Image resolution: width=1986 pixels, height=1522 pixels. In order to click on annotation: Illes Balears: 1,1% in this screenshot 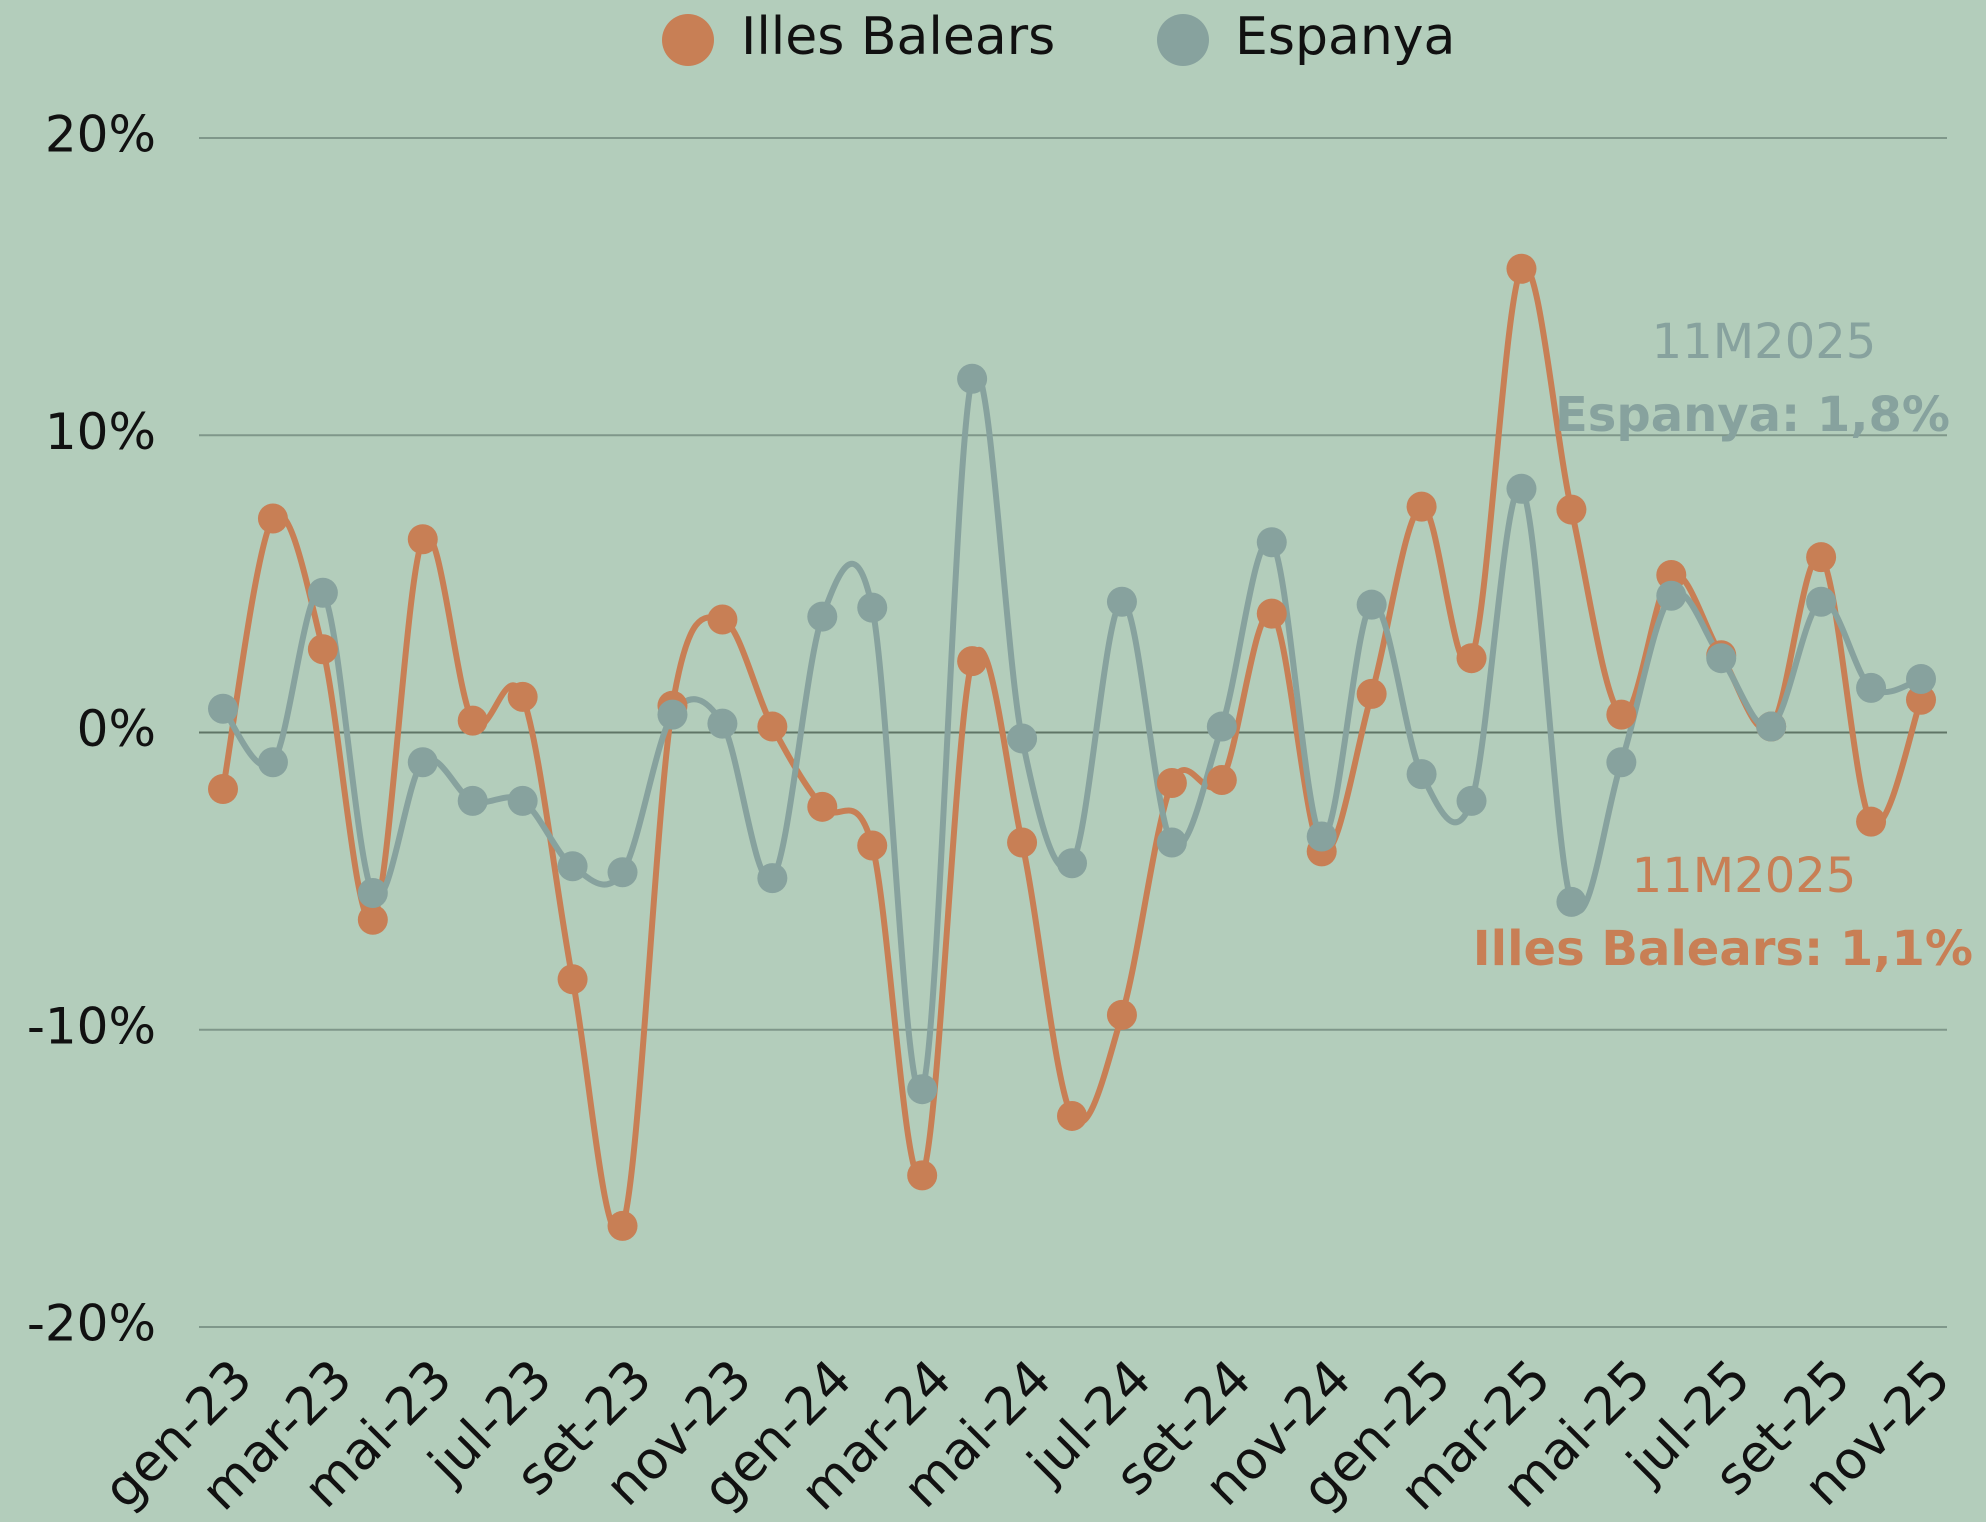, I will do `click(1723, 949)`.